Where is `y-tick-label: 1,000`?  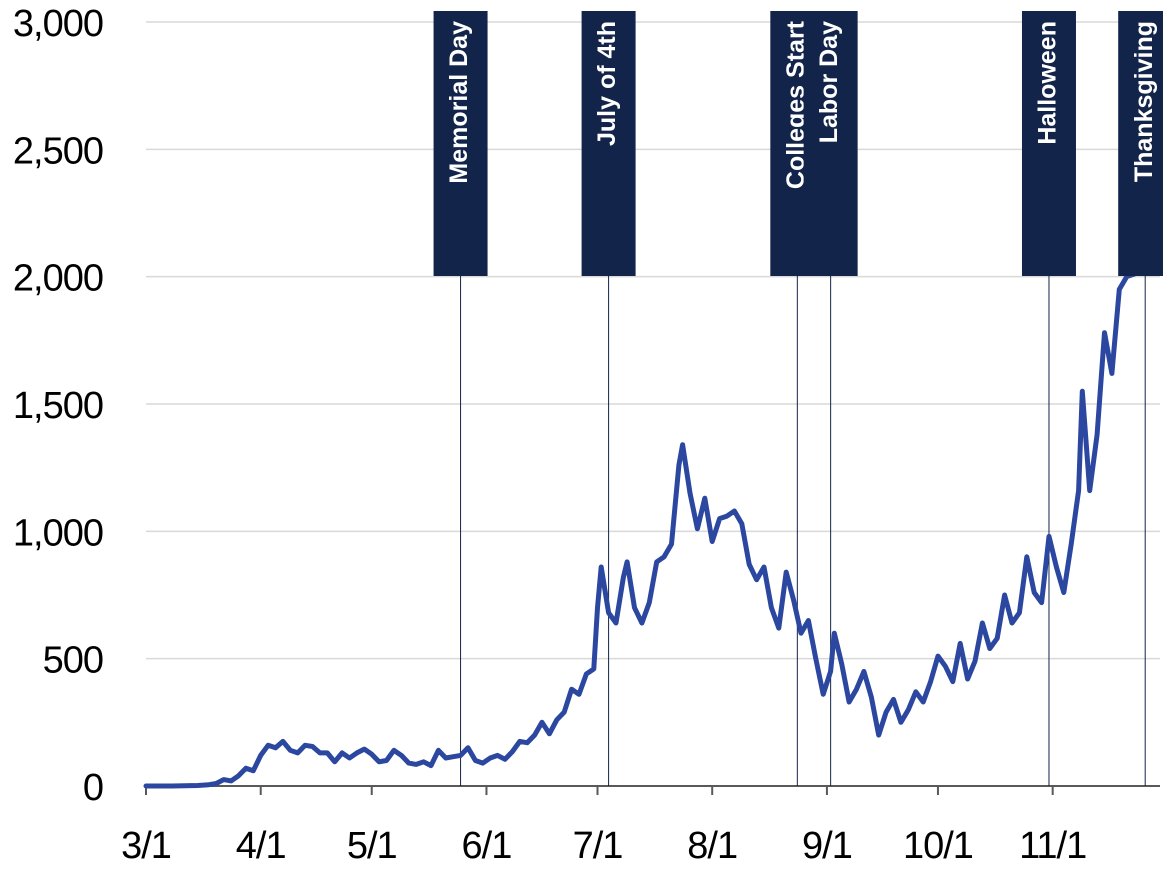
y-tick-label: 1,000 is located at coordinates (58, 533).